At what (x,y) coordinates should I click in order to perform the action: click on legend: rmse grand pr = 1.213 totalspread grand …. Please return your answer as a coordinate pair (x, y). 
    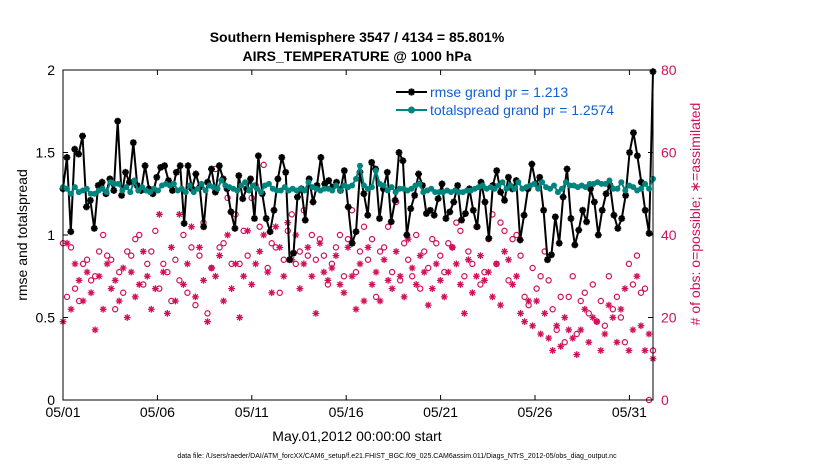
    Looking at the image, I should click on (521, 101).